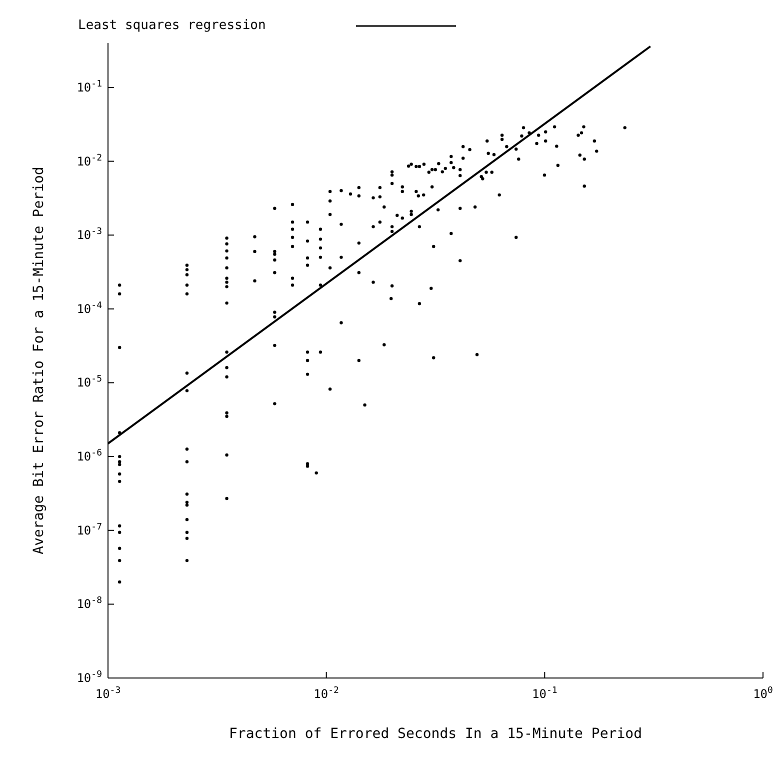  What do you see at coordinates (89, 456) in the screenshot?
I see `y-tick-label: 10$^{-6}$` at bounding box center [89, 456].